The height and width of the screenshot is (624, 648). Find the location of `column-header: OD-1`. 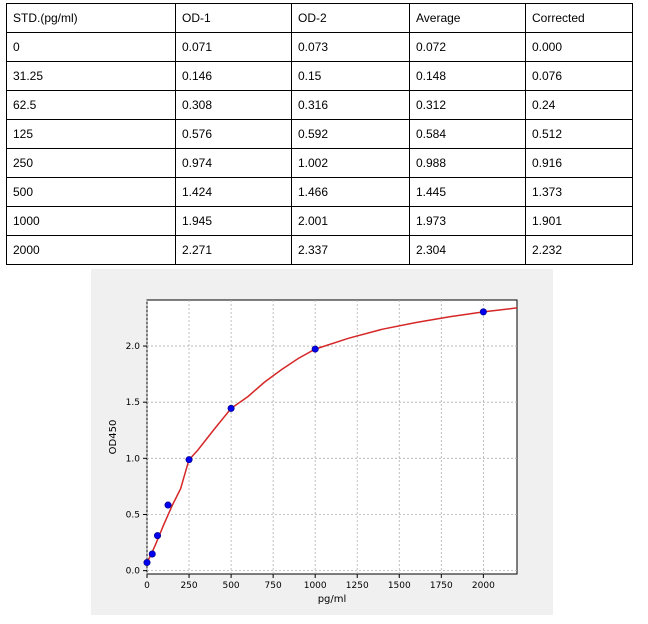

column-header: OD-1 is located at coordinates (233, 18).